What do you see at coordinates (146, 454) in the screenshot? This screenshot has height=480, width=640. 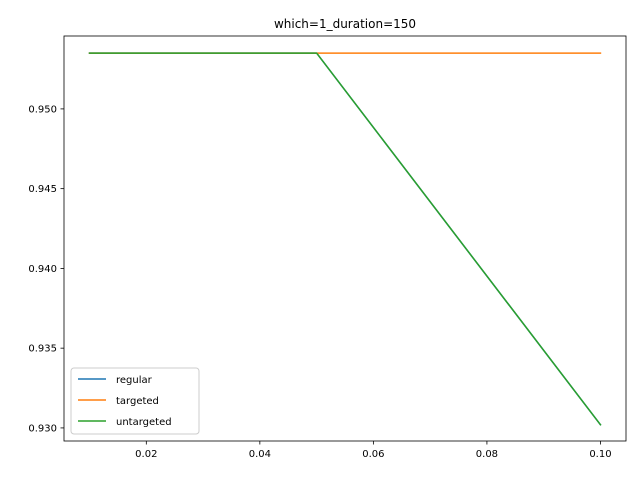 I see `x-tick-label: 0.02` at bounding box center [146, 454].